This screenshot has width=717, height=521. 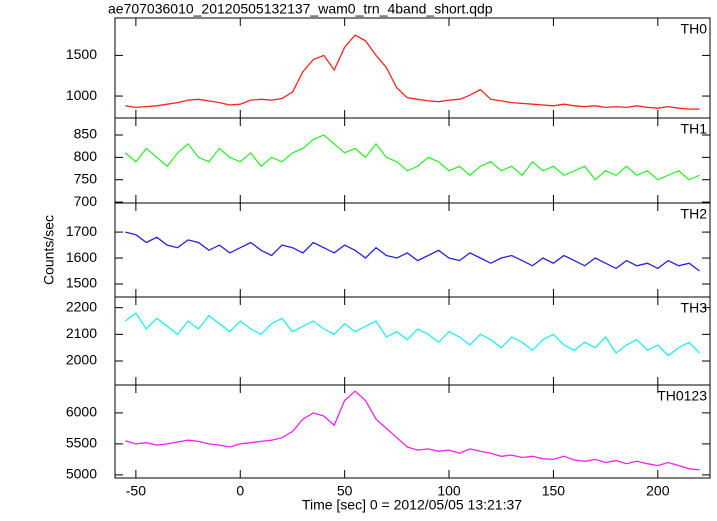 I want to click on y-tick-label: 850, so click(x=86, y=134).